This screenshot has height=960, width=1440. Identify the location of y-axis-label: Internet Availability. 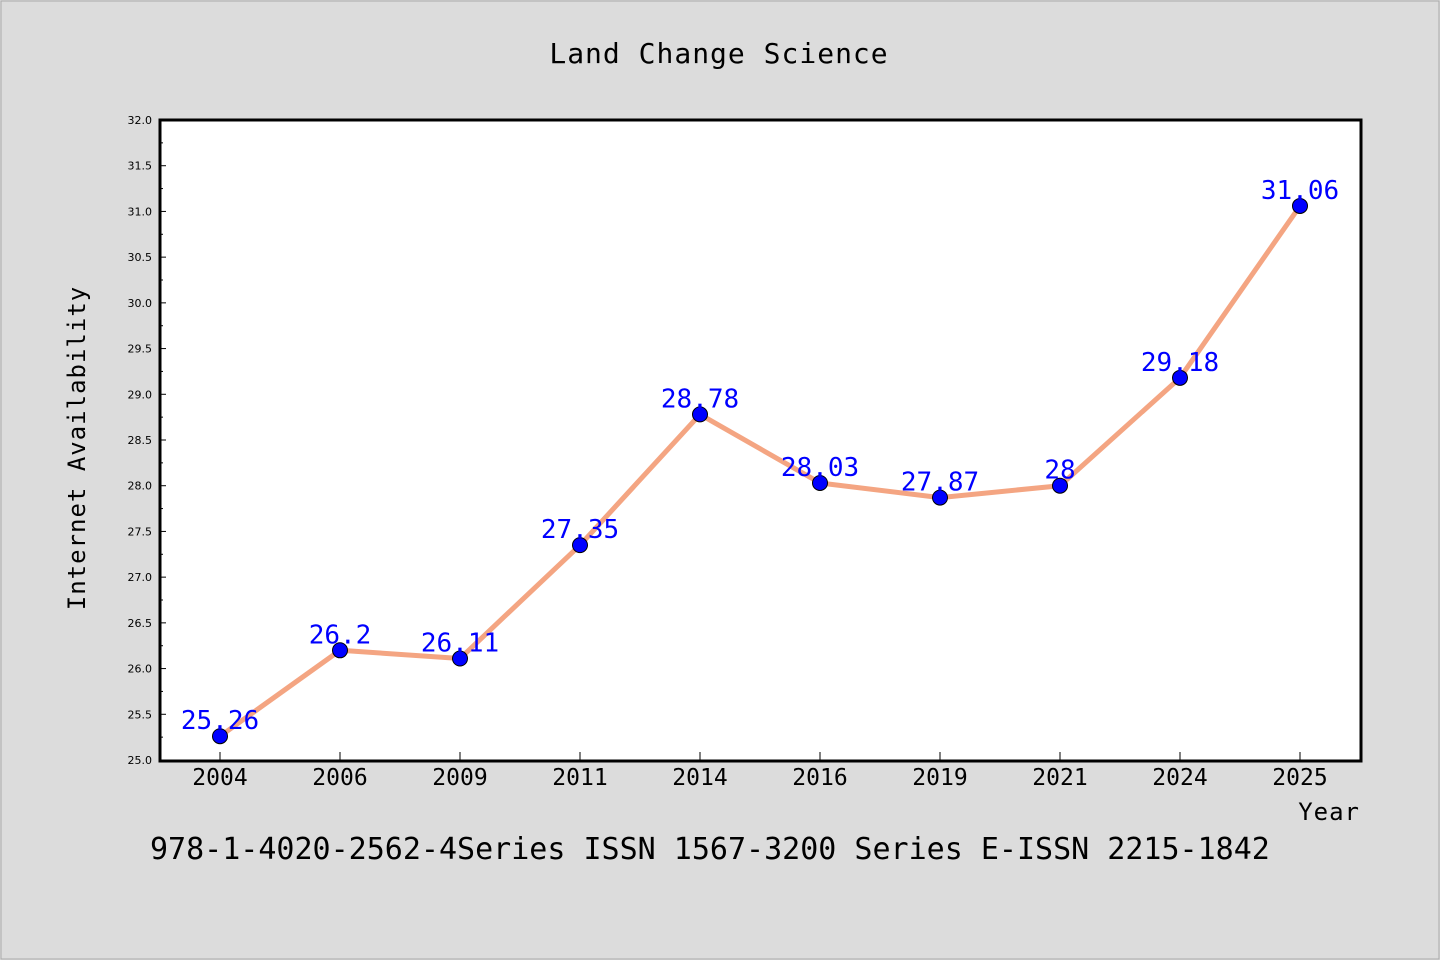
(77, 448).